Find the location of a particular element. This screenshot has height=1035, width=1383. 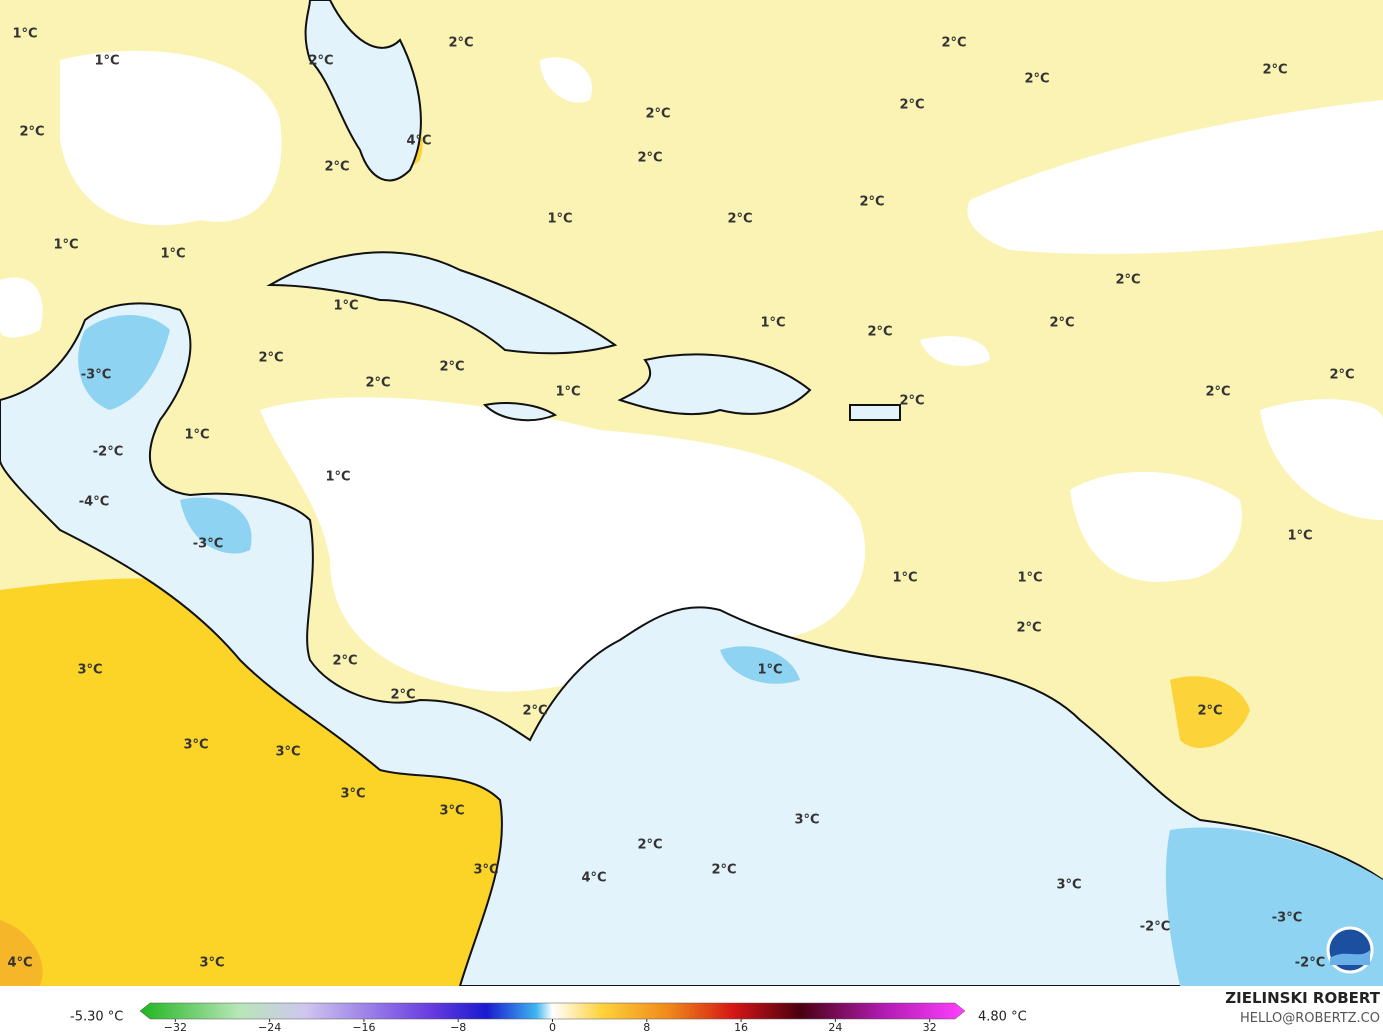

colorbar-tick-label: −16 is located at coordinates (363, 1027).